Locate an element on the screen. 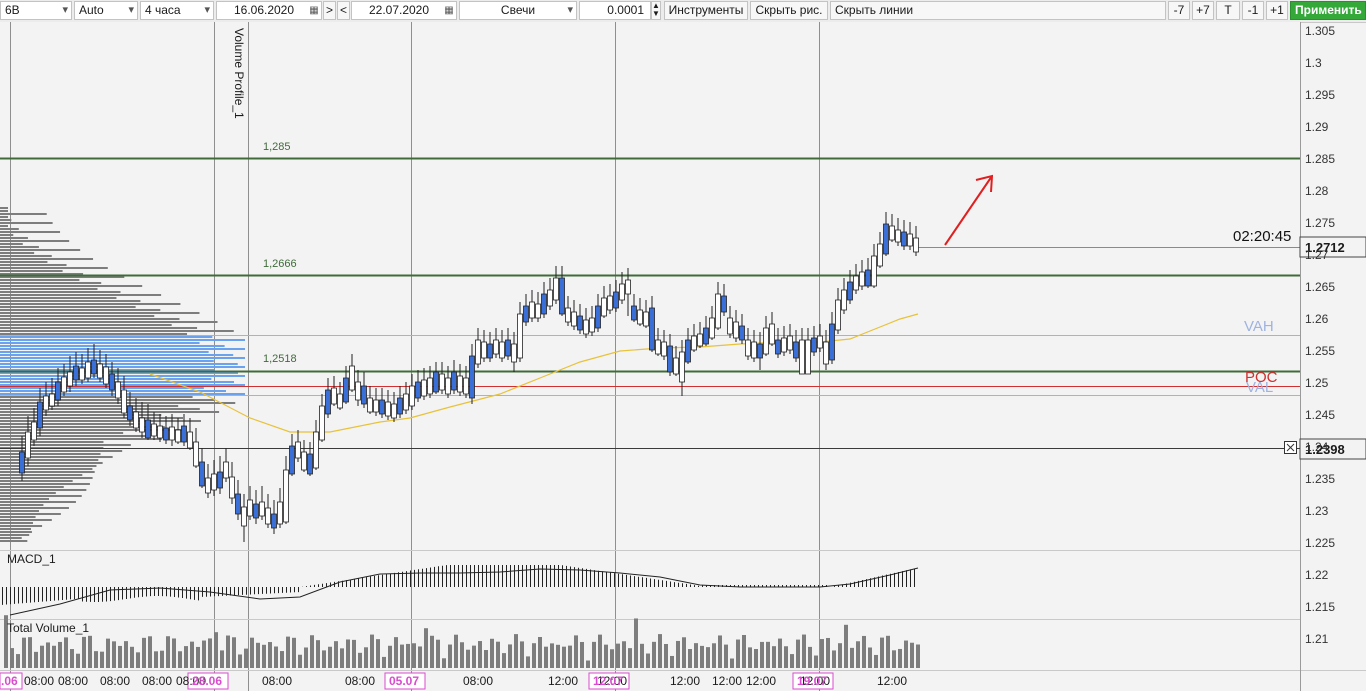 The height and width of the screenshot is (691, 1366). scale-select: Auto is located at coordinates (106, 10).